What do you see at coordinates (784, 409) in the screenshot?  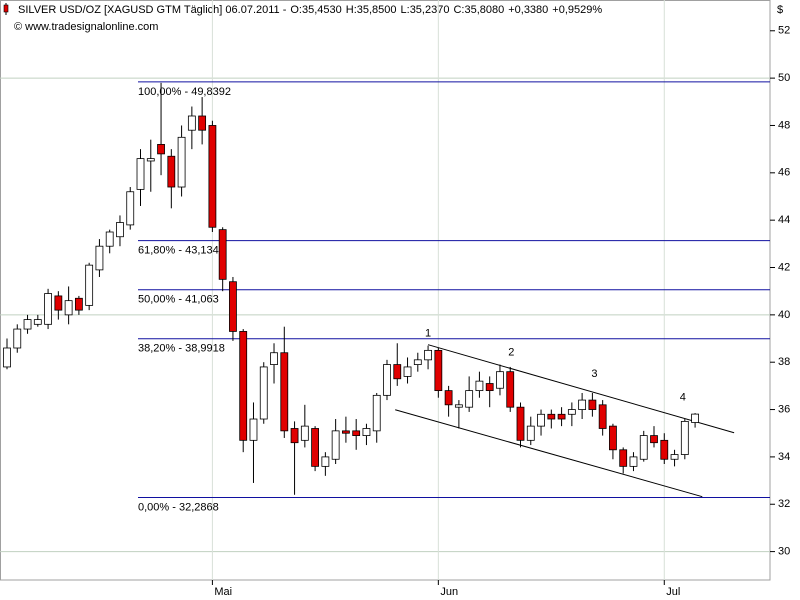 I see `y-tick-label: 36` at bounding box center [784, 409].